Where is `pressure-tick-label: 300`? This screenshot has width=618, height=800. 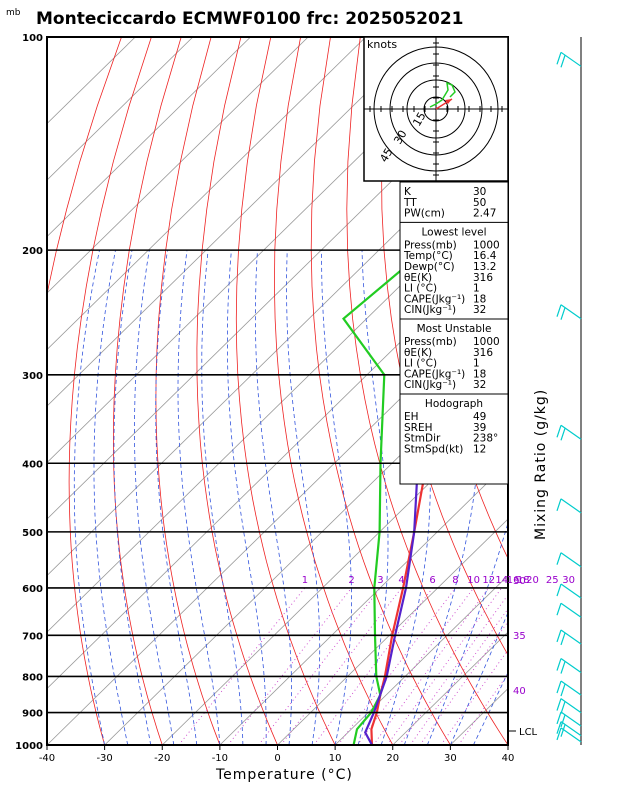
pressure-tick-label: 300 is located at coordinates (32, 376).